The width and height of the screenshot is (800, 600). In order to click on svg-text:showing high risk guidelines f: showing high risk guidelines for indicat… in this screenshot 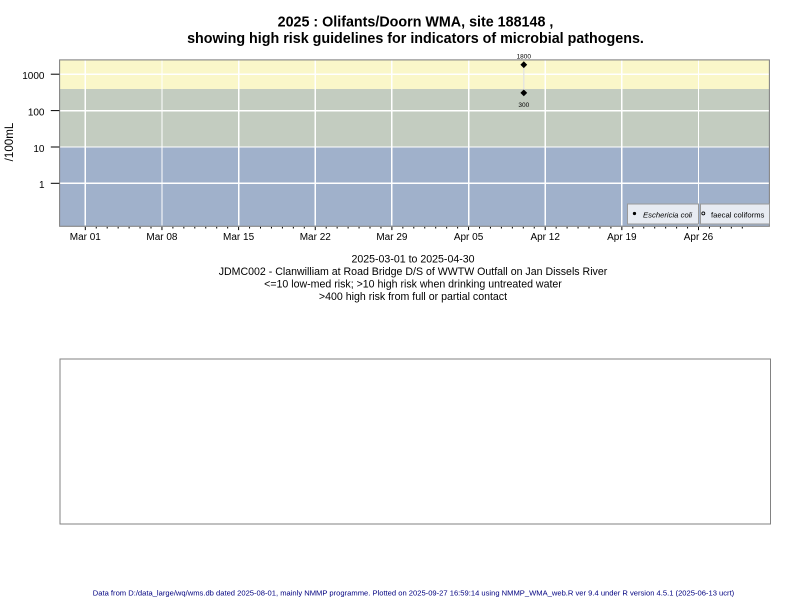, I will do `click(415, 39)`.